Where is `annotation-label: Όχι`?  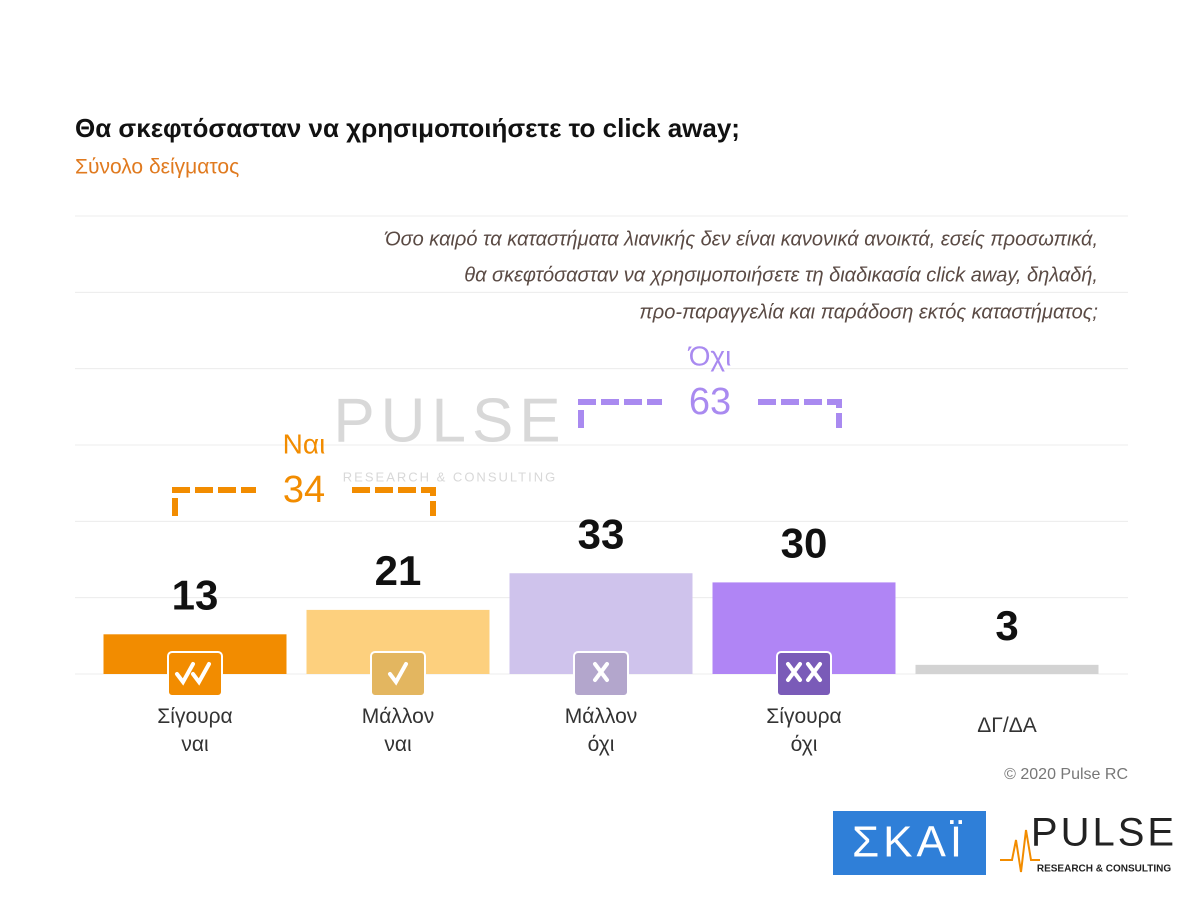 annotation-label: Όχι is located at coordinates (710, 355).